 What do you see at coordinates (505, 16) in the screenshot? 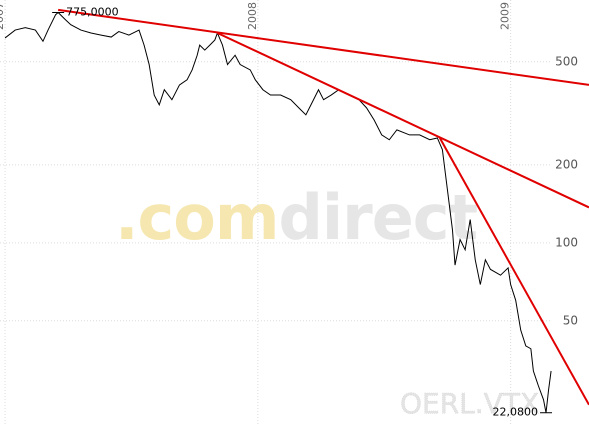
I see `x-tick-label: 2009` at bounding box center [505, 16].